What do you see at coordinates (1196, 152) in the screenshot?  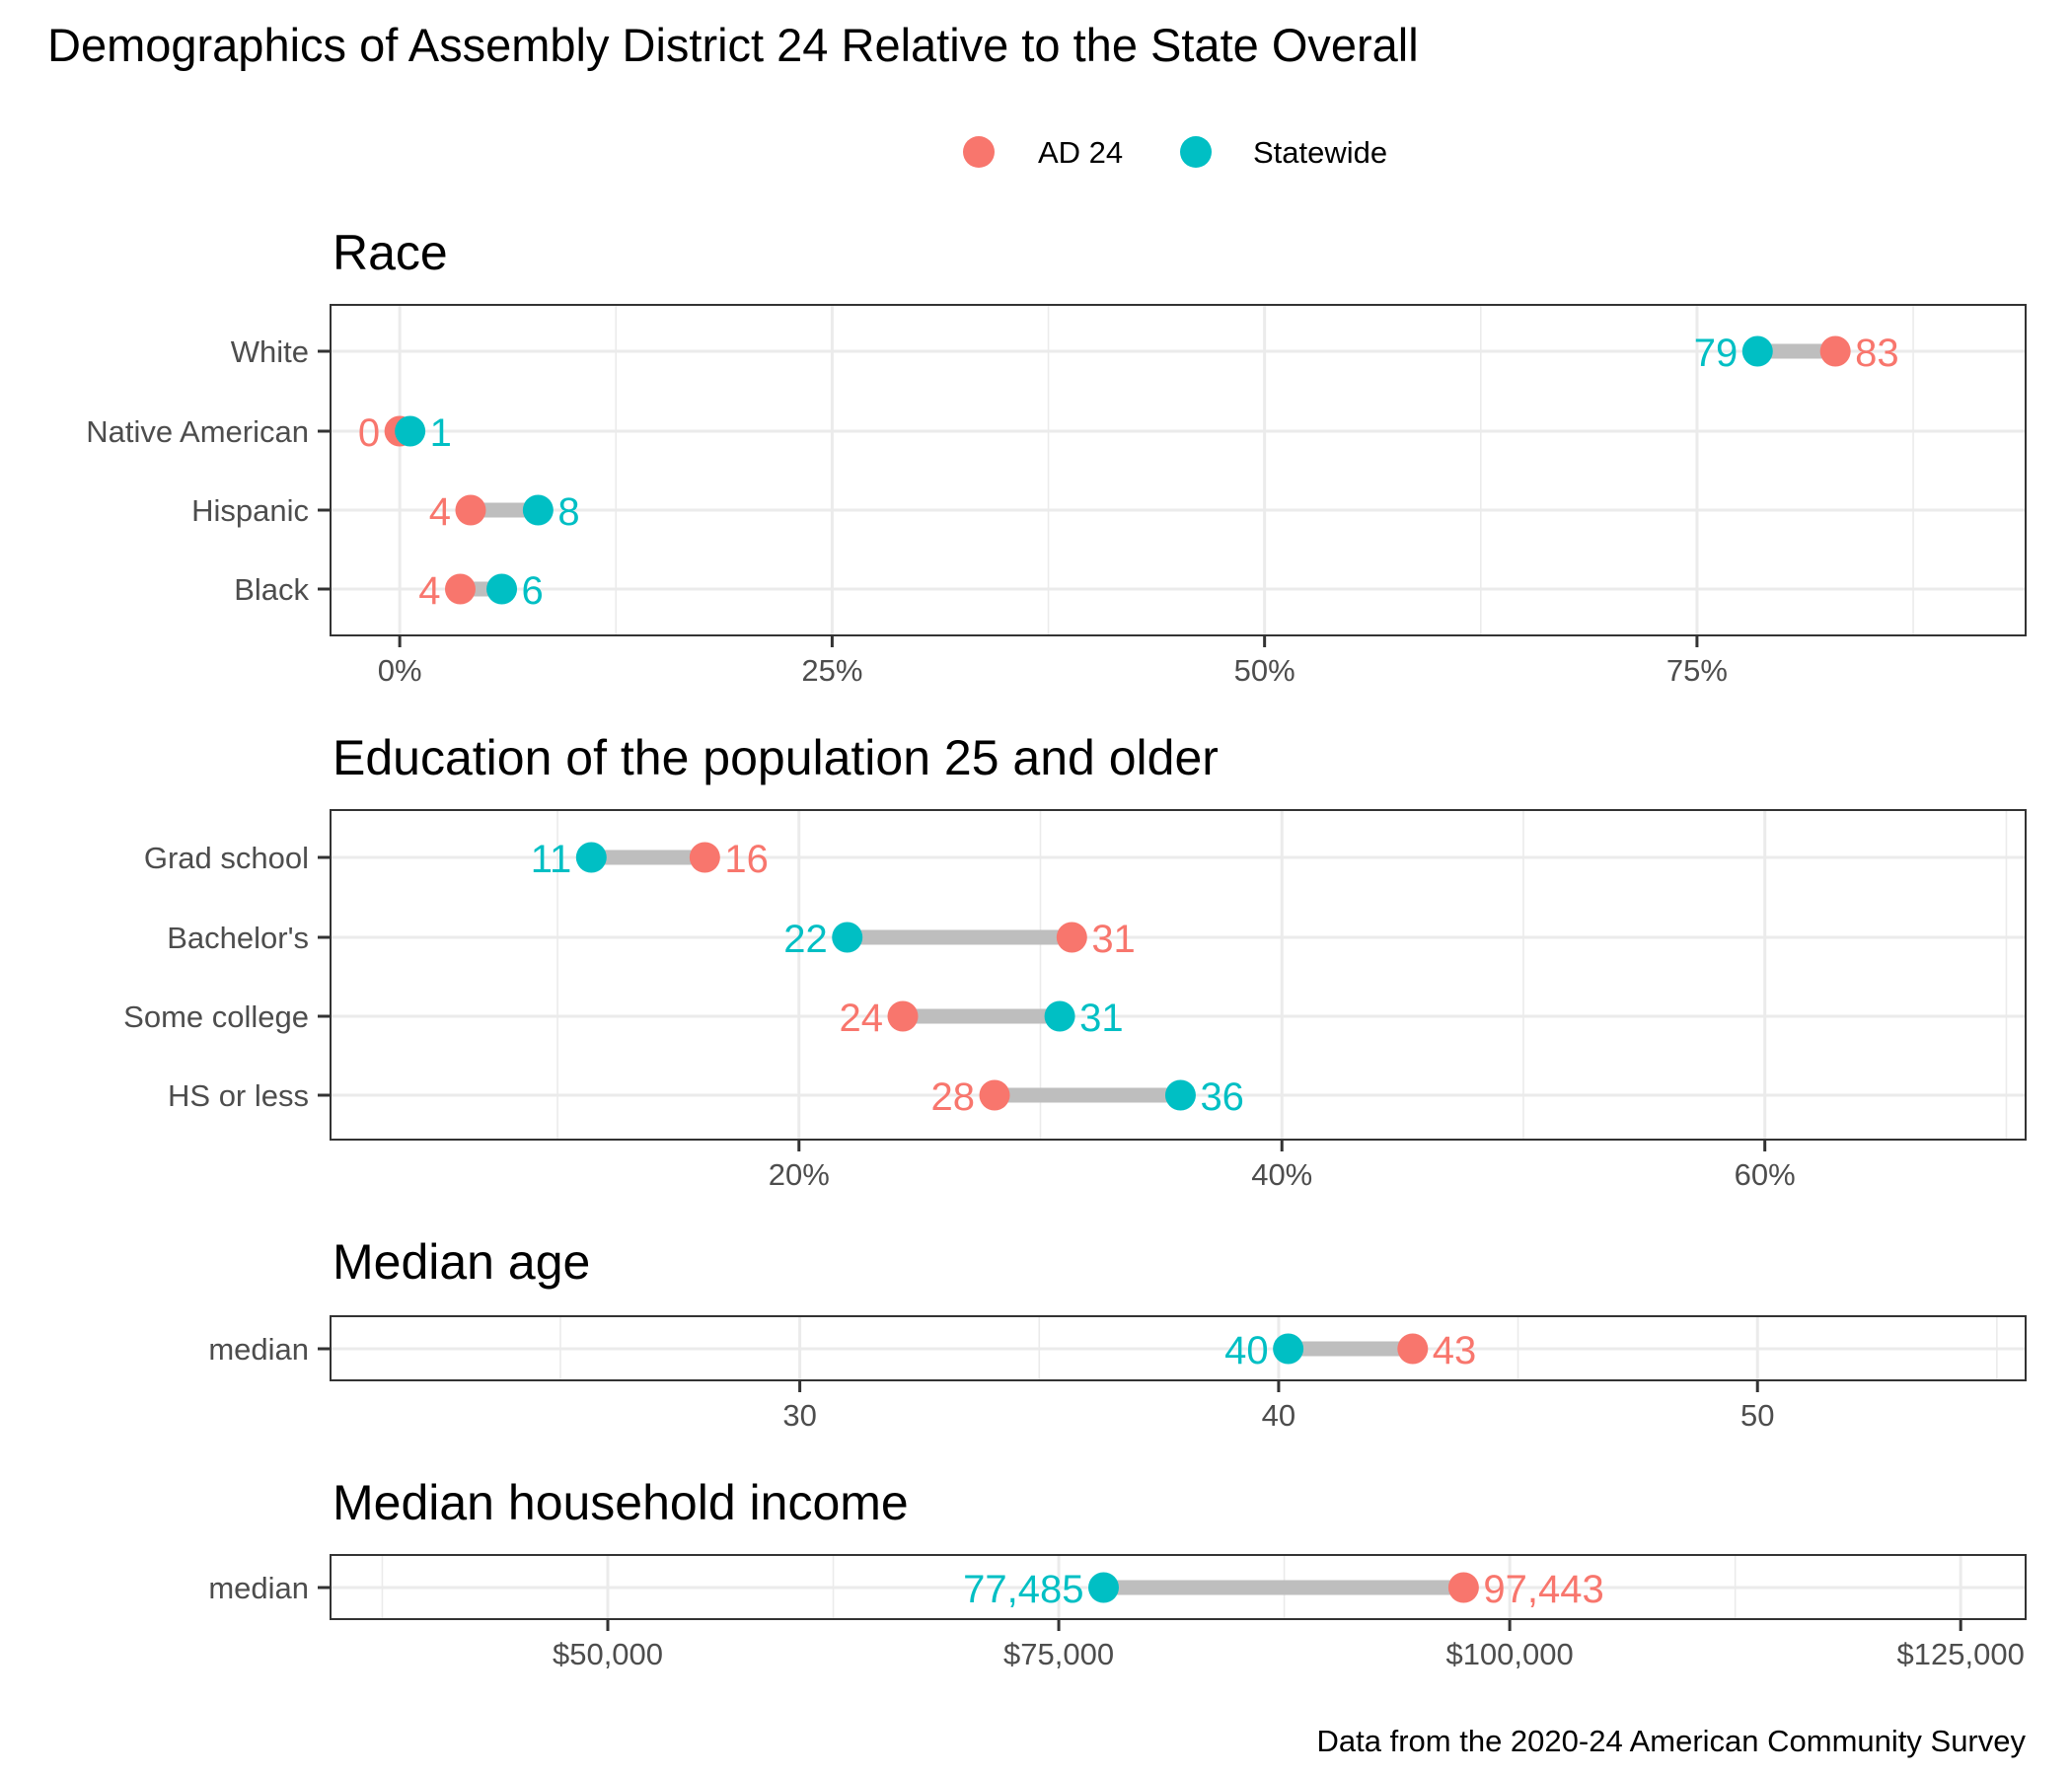 I see `legend-marker-statewide` at bounding box center [1196, 152].